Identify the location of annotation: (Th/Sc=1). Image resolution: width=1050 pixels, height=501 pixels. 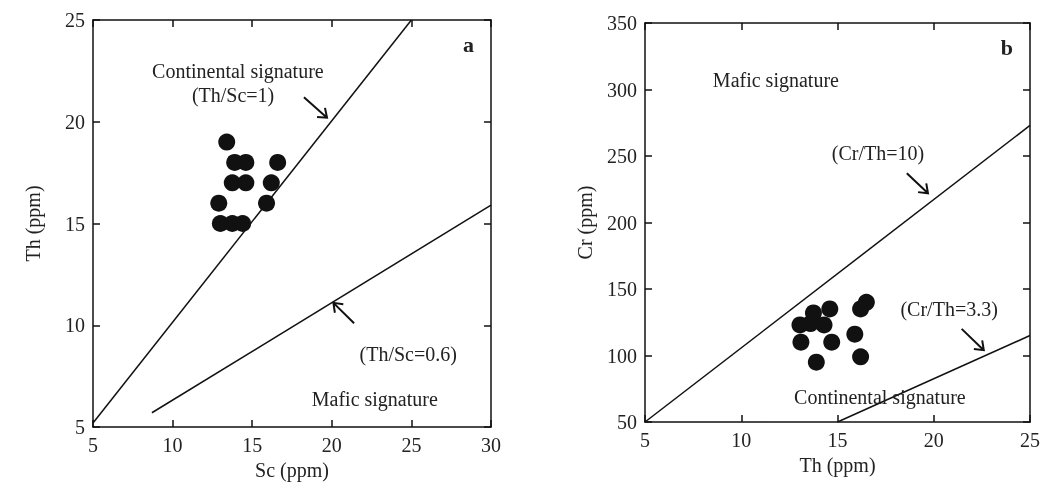
(233, 96).